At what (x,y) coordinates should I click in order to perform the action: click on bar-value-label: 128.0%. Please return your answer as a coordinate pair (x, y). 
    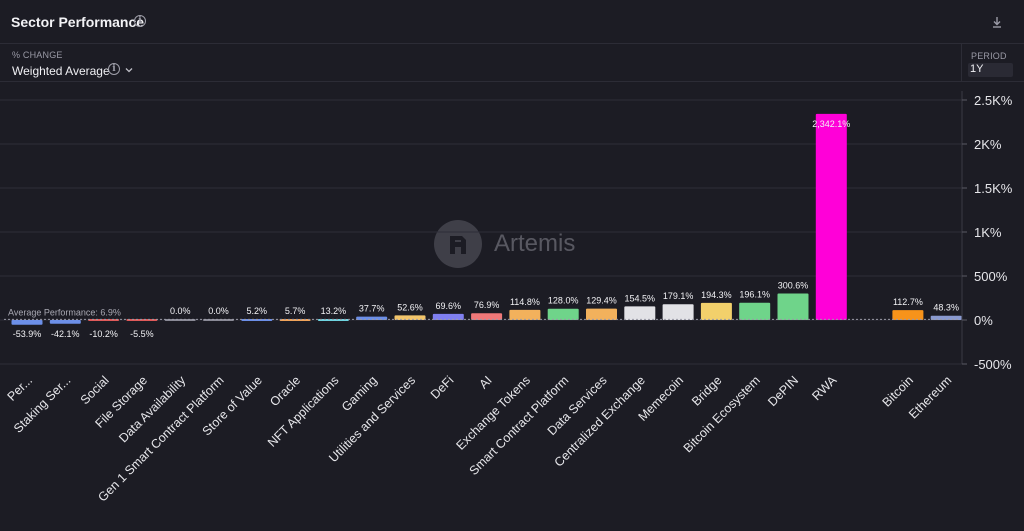
    Looking at the image, I should click on (563, 301).